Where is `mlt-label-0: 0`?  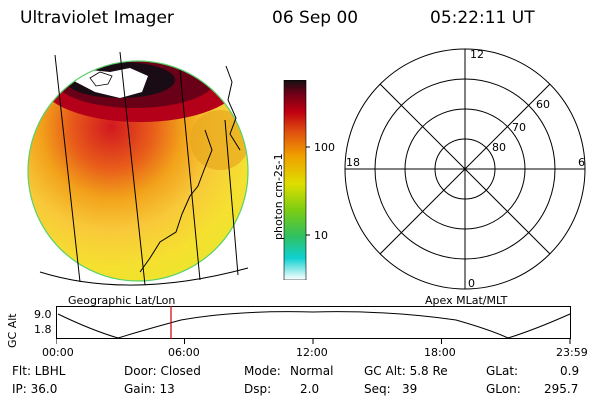 mlt-label-0: 0 is located at coordinates (471, 283).